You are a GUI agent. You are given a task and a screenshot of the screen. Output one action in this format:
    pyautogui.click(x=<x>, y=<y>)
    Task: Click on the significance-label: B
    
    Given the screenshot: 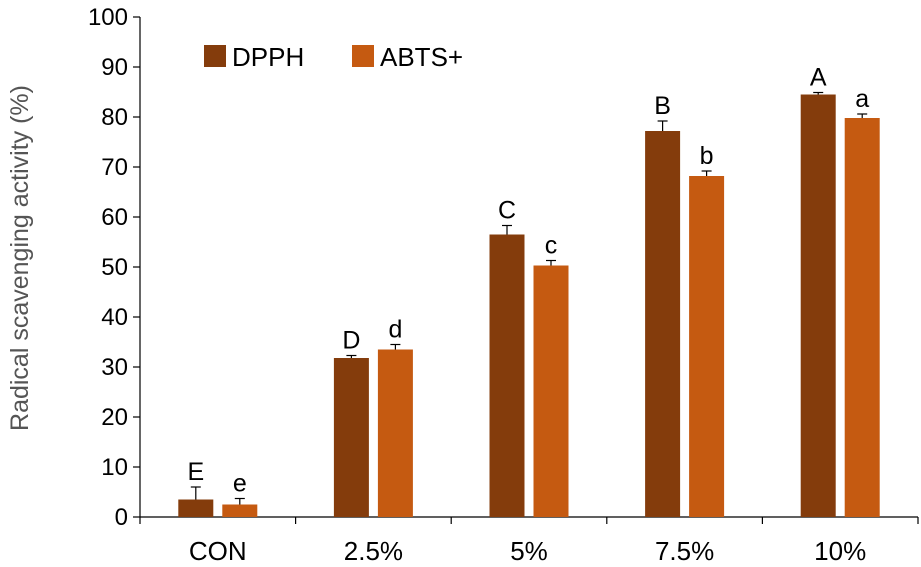 What is the action you would take?
    pyautogui.click(x=662, y=106)
    